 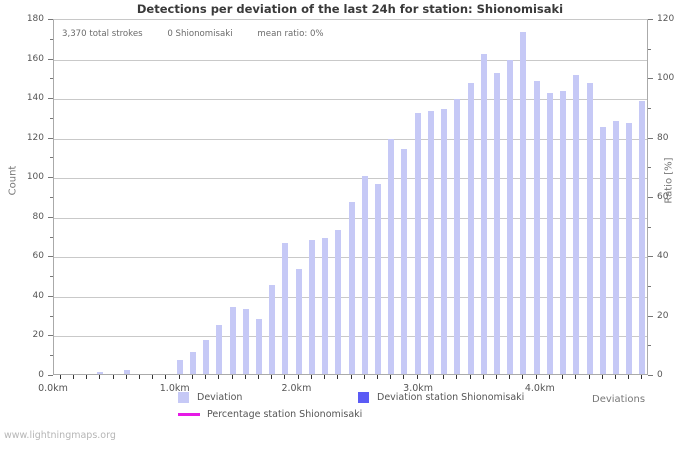 I want to click on legend-swatch-deviation, so click(x=183, y=397).